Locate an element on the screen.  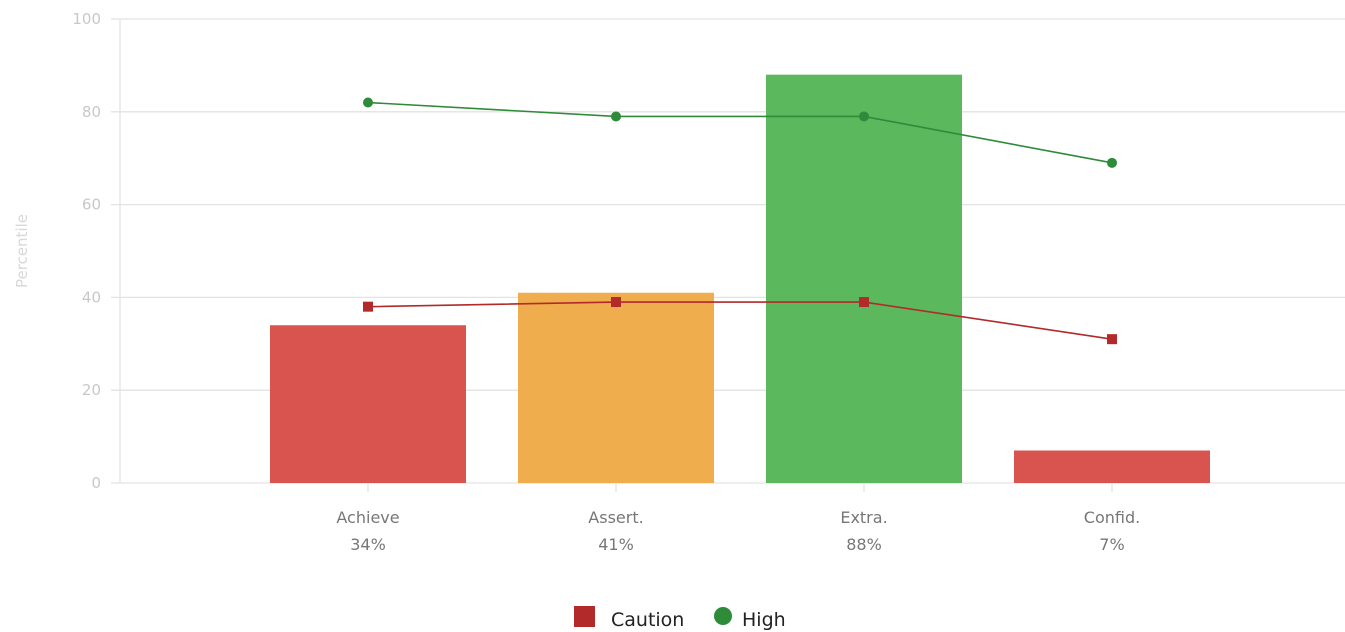
axes: Percentile 0 20 40 60 80 100 is located at coordinates (66, 251).